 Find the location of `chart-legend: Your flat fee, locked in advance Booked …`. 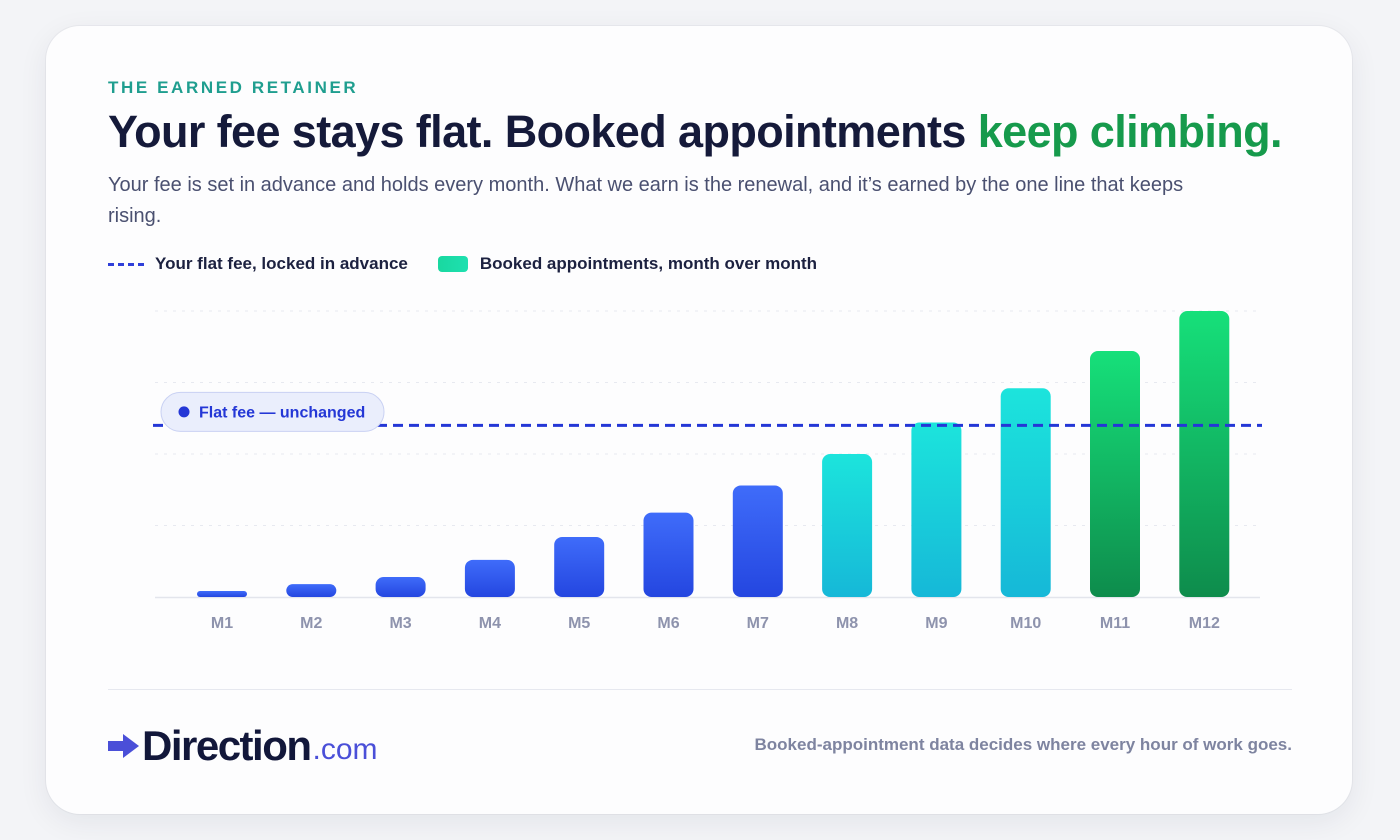

chart-legend: Your flat fee, locked in advance Booked … is located at coordinates (477, 264).